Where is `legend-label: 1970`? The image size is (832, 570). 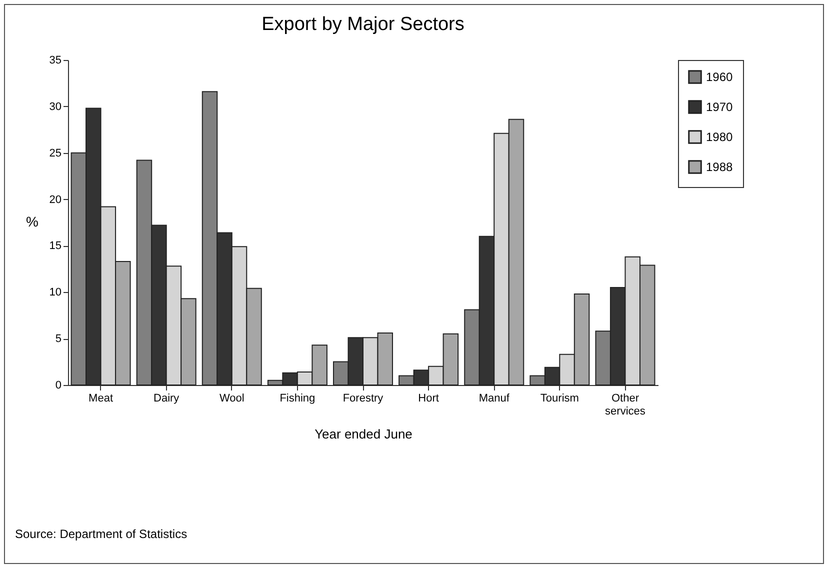 legend-label: 1970 is located at coordinates (720, 107).